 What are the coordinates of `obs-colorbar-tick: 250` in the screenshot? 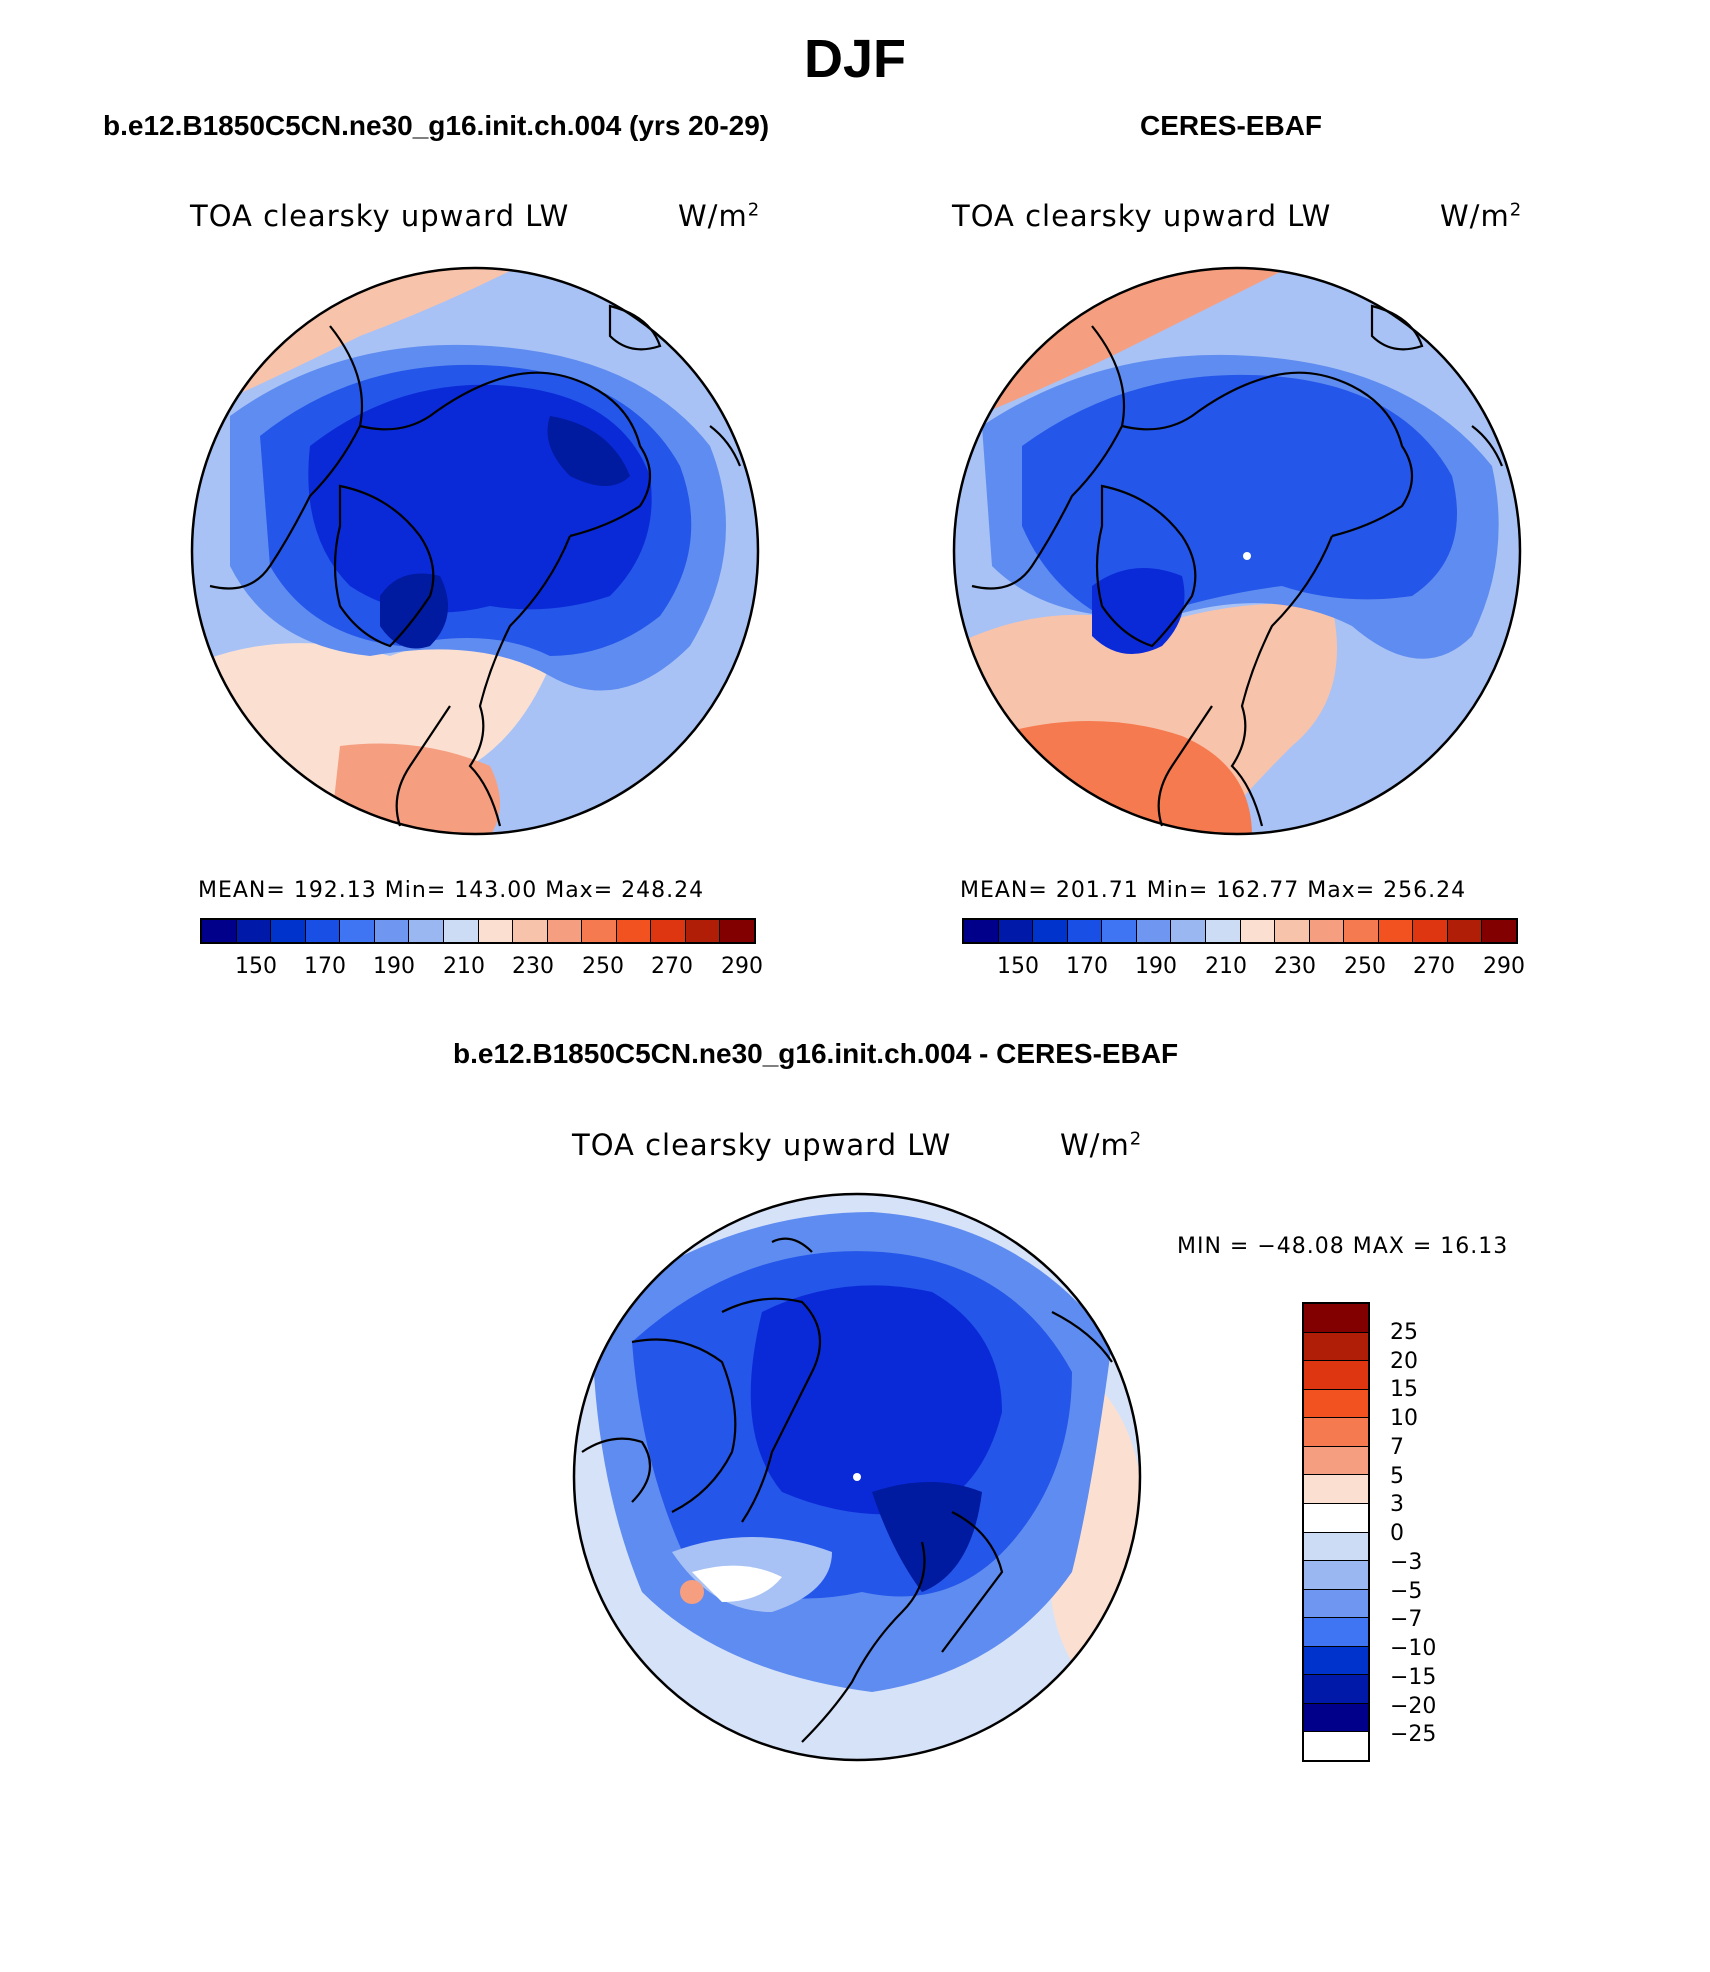 It's located at (1365, 966).